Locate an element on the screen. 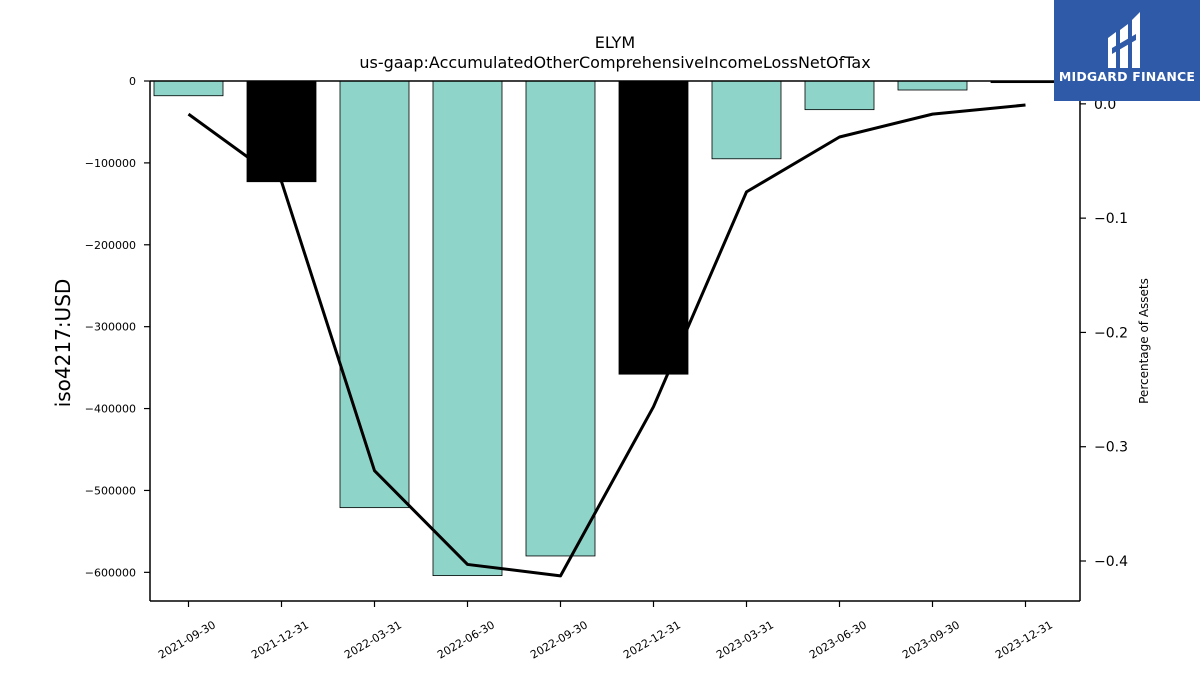  y2-tick-label: −0.3 is located at coordinates (1111, 448).